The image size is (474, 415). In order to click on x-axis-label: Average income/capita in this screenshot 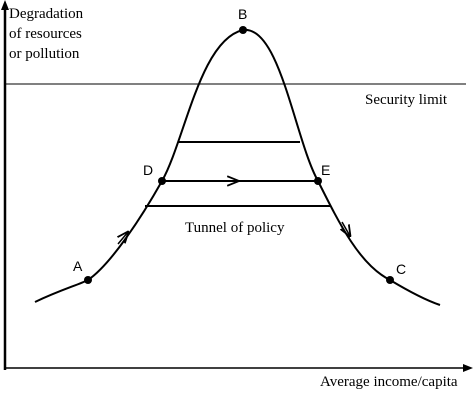, I will do `click(389, 382)`.